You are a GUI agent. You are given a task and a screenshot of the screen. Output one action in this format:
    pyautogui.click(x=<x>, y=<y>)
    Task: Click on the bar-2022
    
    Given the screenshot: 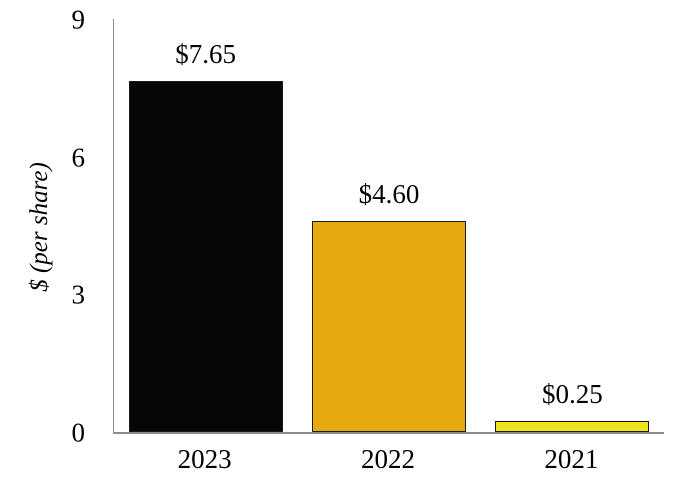 What is the action you would take?
    pyautogui.click(x=388, y=326)
    